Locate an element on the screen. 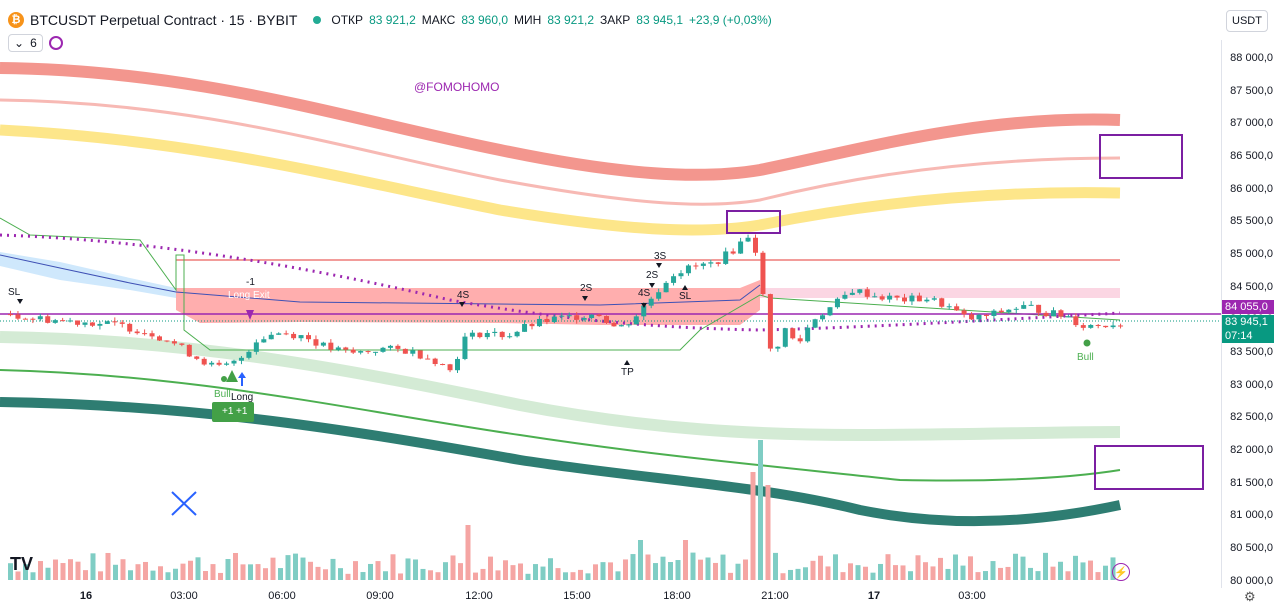 The image size is (1280, 605). close-value: 83 945,1 is located at coordinates (660, 20).